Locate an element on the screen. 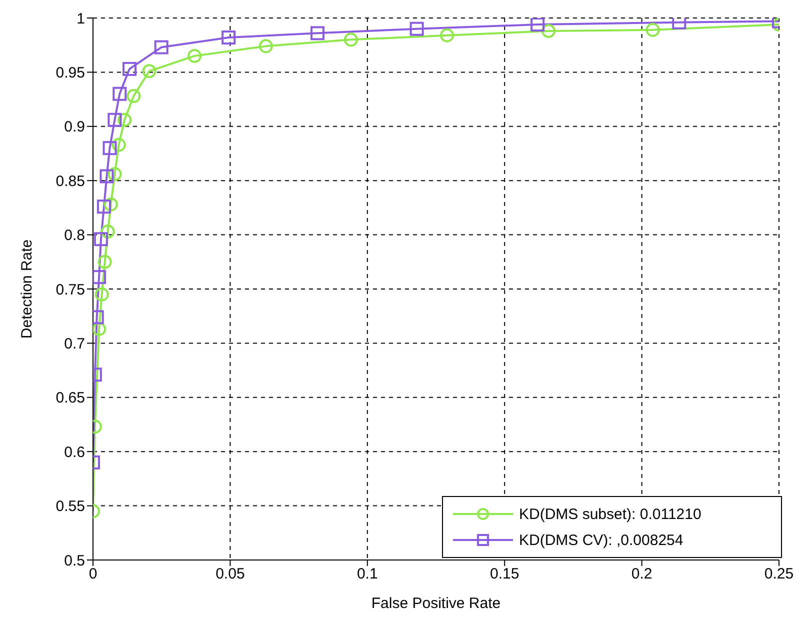  x-tick-label: 0 is located at coordinates (93, 574).